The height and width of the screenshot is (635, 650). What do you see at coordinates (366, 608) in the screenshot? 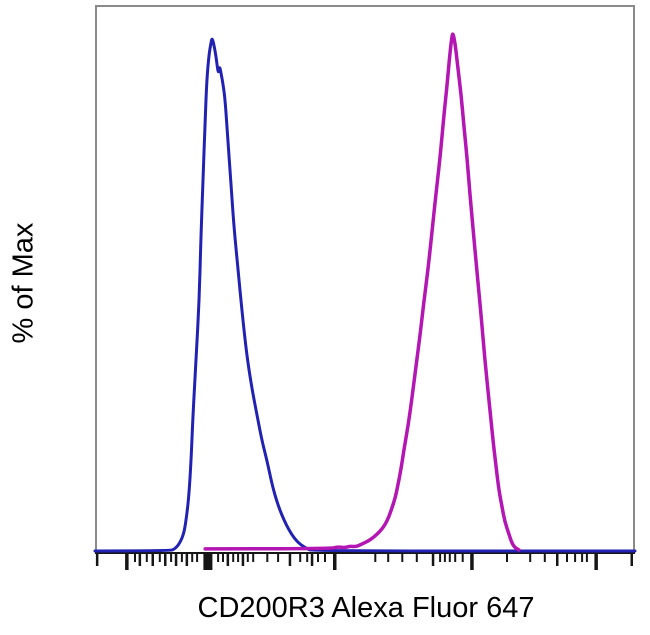
I see `x-axis-label: CD200R3 Alexa Fluor 647` at bounding box center [366, 608].